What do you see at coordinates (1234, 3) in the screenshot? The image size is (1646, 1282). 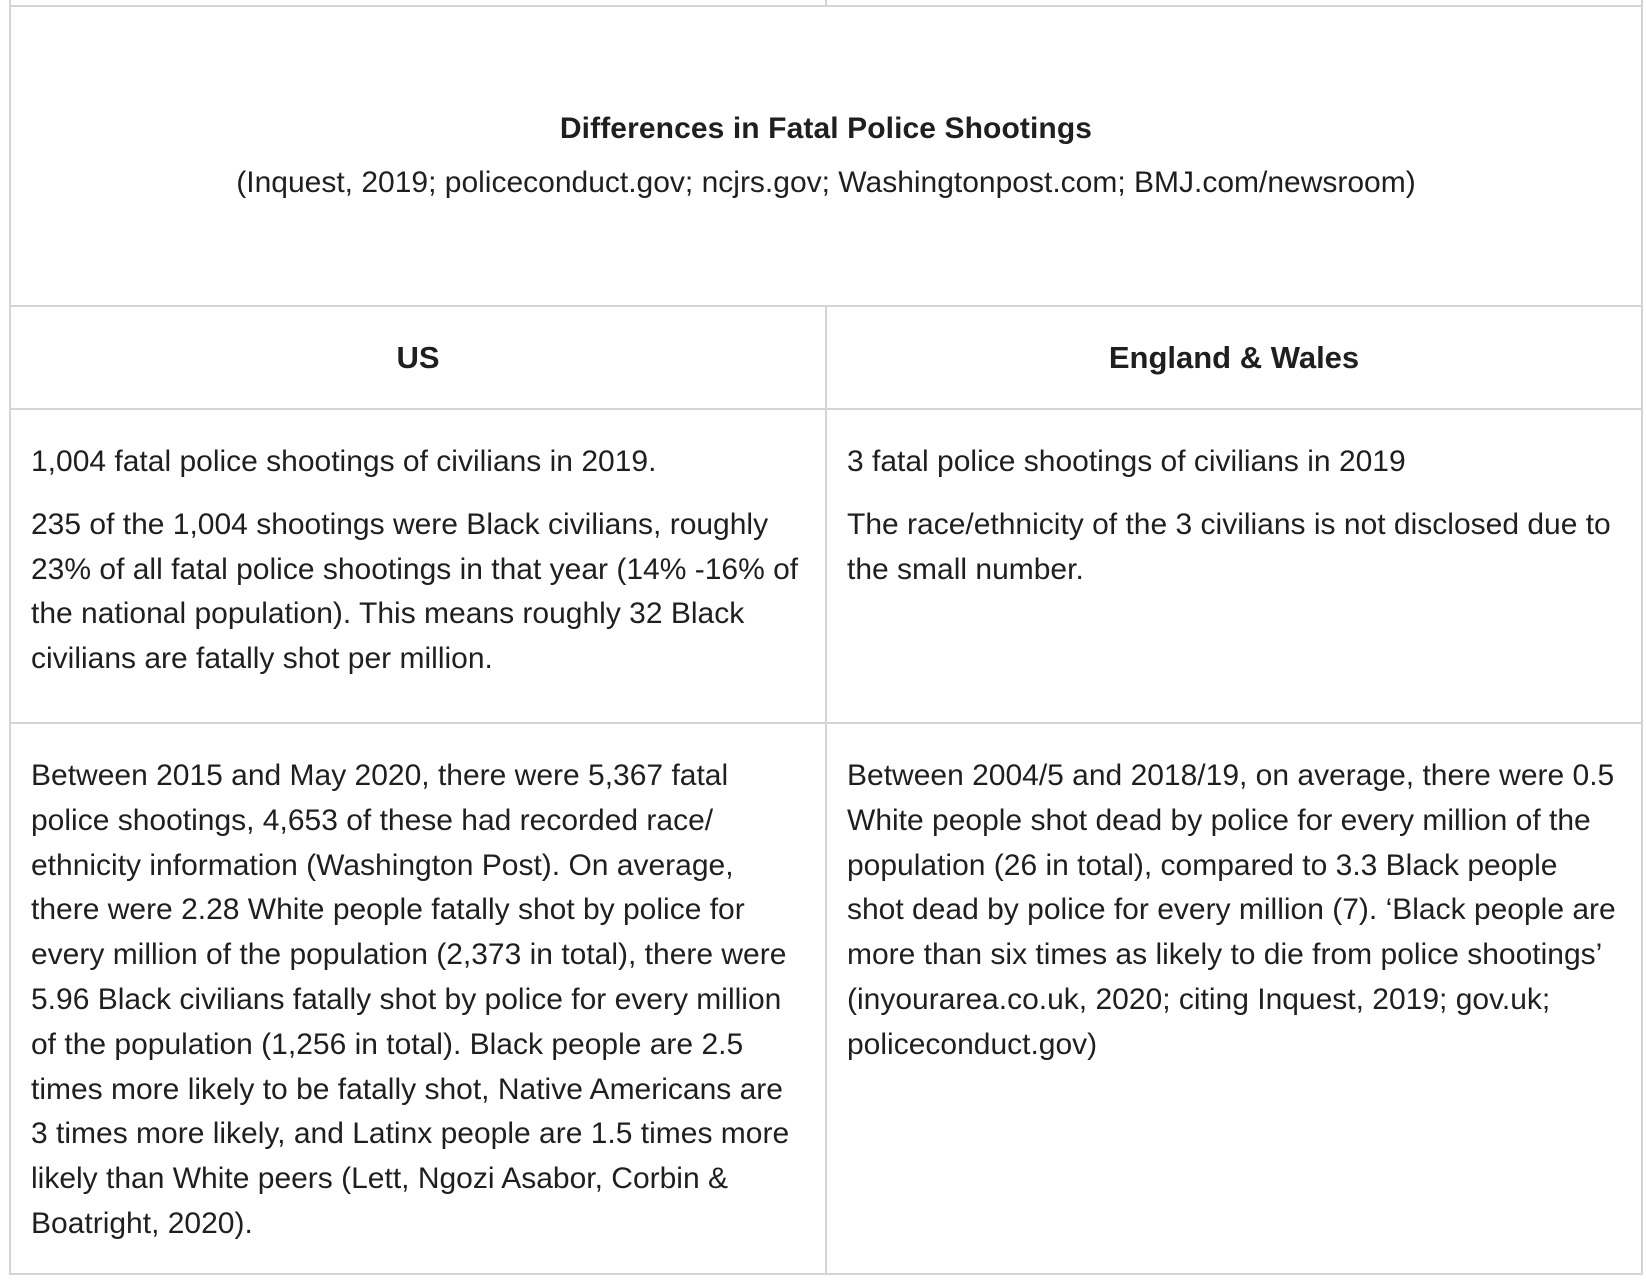 I see `top-right-cell` at bounding box center [1234, 3].